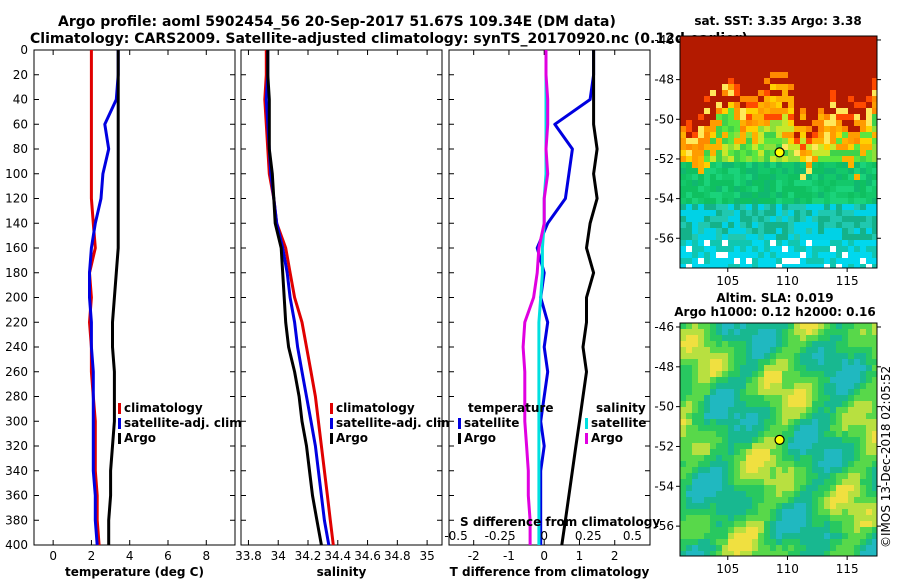 This screenshot has width=900, height=584. I want to click on map-y-tick-label: -56, so click(664, 526).